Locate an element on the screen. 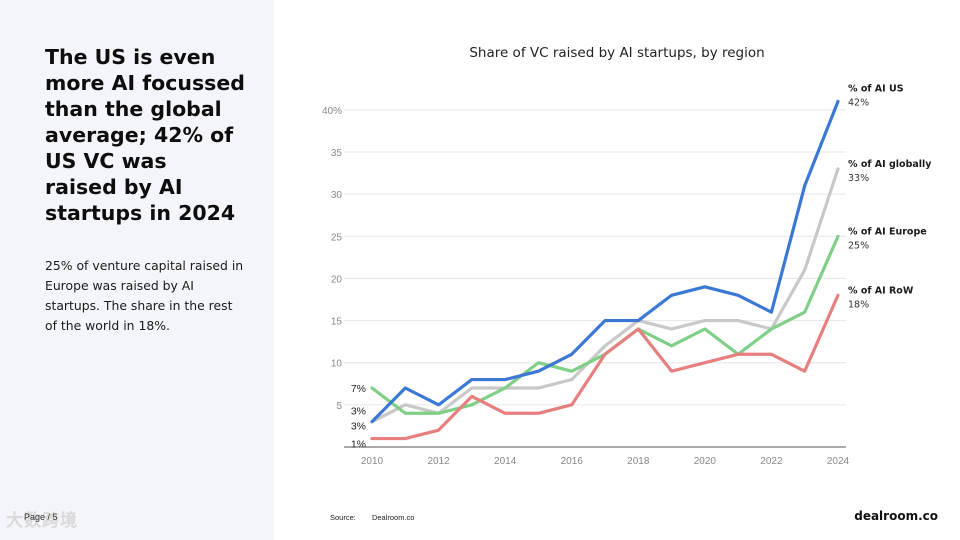  source: Source: Dealroom.co is located at coordinates (372, 517).